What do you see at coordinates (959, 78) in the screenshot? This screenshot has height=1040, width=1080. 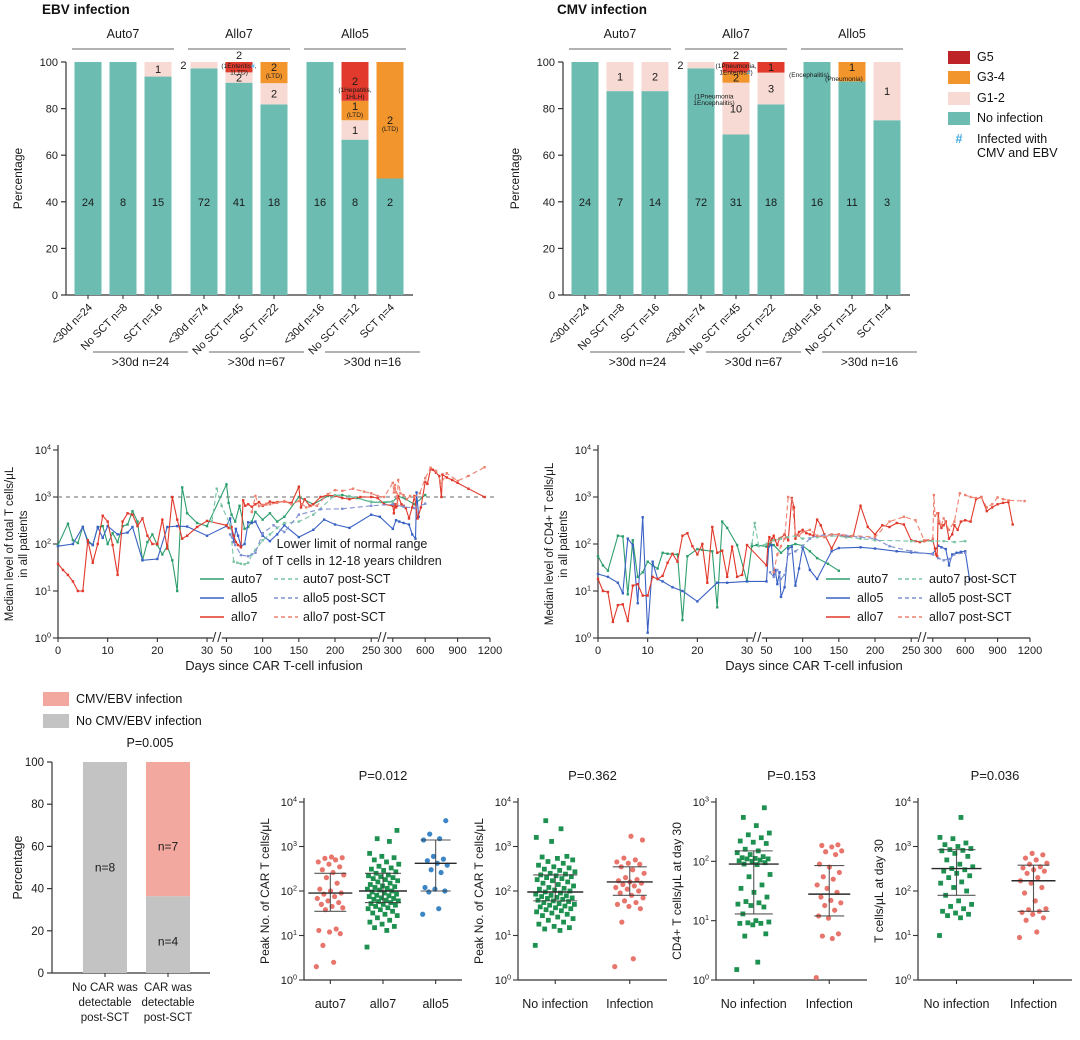 I see `g34-swatch` at bounding box center [959, 78].